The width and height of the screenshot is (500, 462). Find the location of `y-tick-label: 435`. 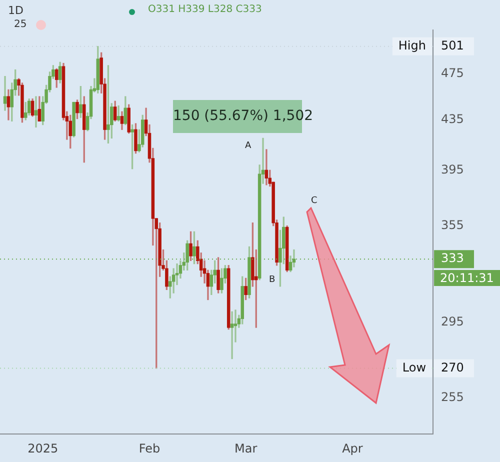

y-tick-label: 435 is located at coordinates (452, 119).